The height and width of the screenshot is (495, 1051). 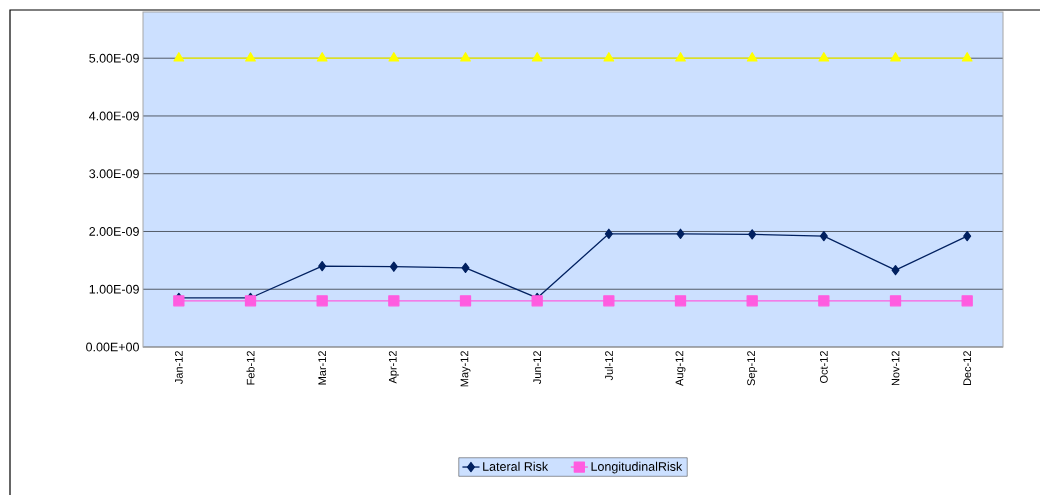 I want to click on x-tick-label: Apr-12, so click(x=393, y=367).